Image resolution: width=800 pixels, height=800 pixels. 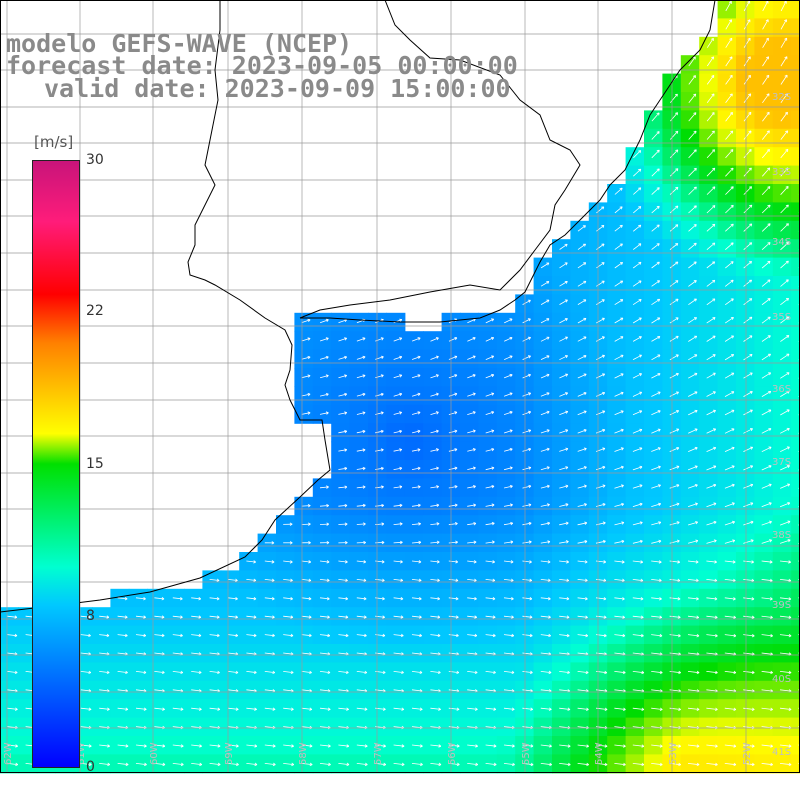 I want to click on latitude-label: 38S, so click(x=781, y=535).